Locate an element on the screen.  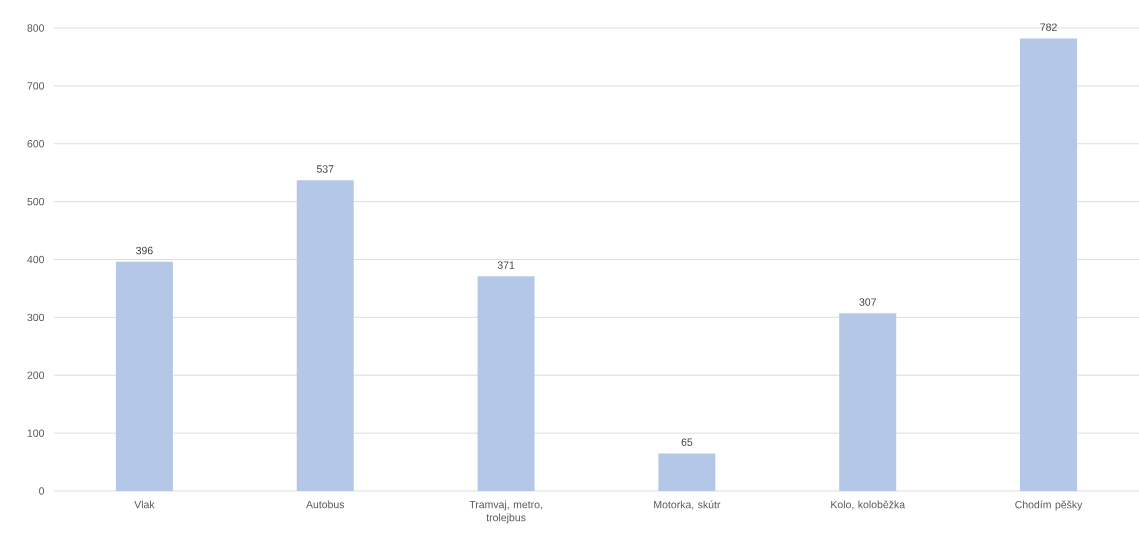
y-tick-label: 600 is located at coordinates (36, 144).